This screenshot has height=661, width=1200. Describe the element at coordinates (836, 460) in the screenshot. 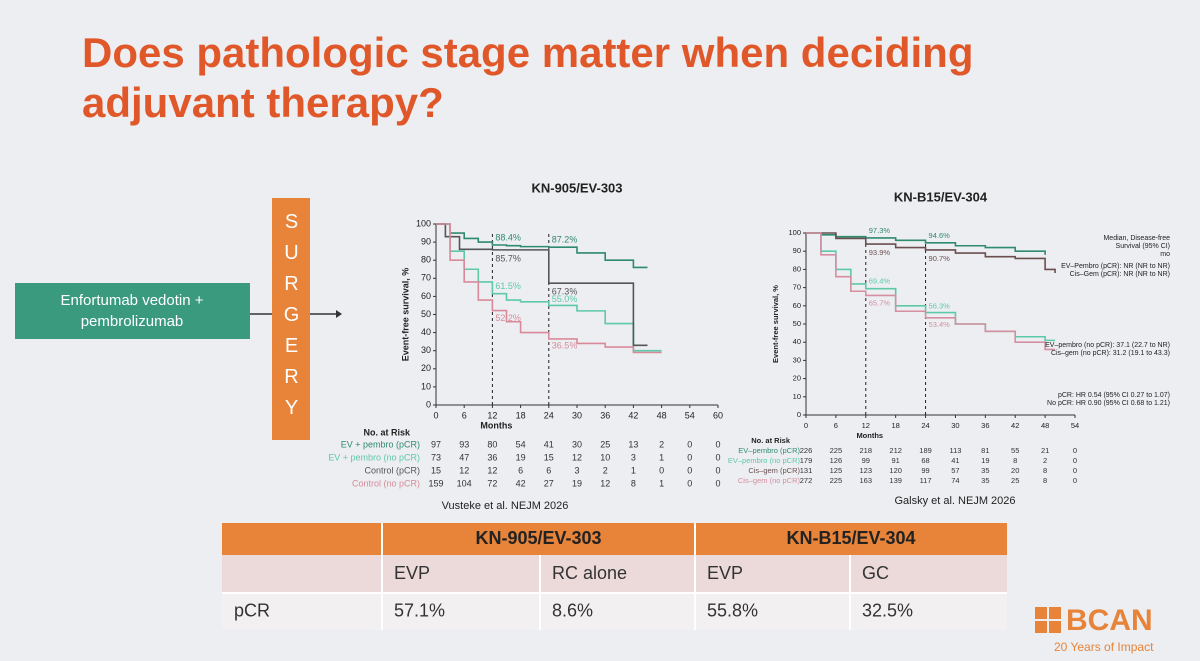

I see `risk-value: 126` at that location.